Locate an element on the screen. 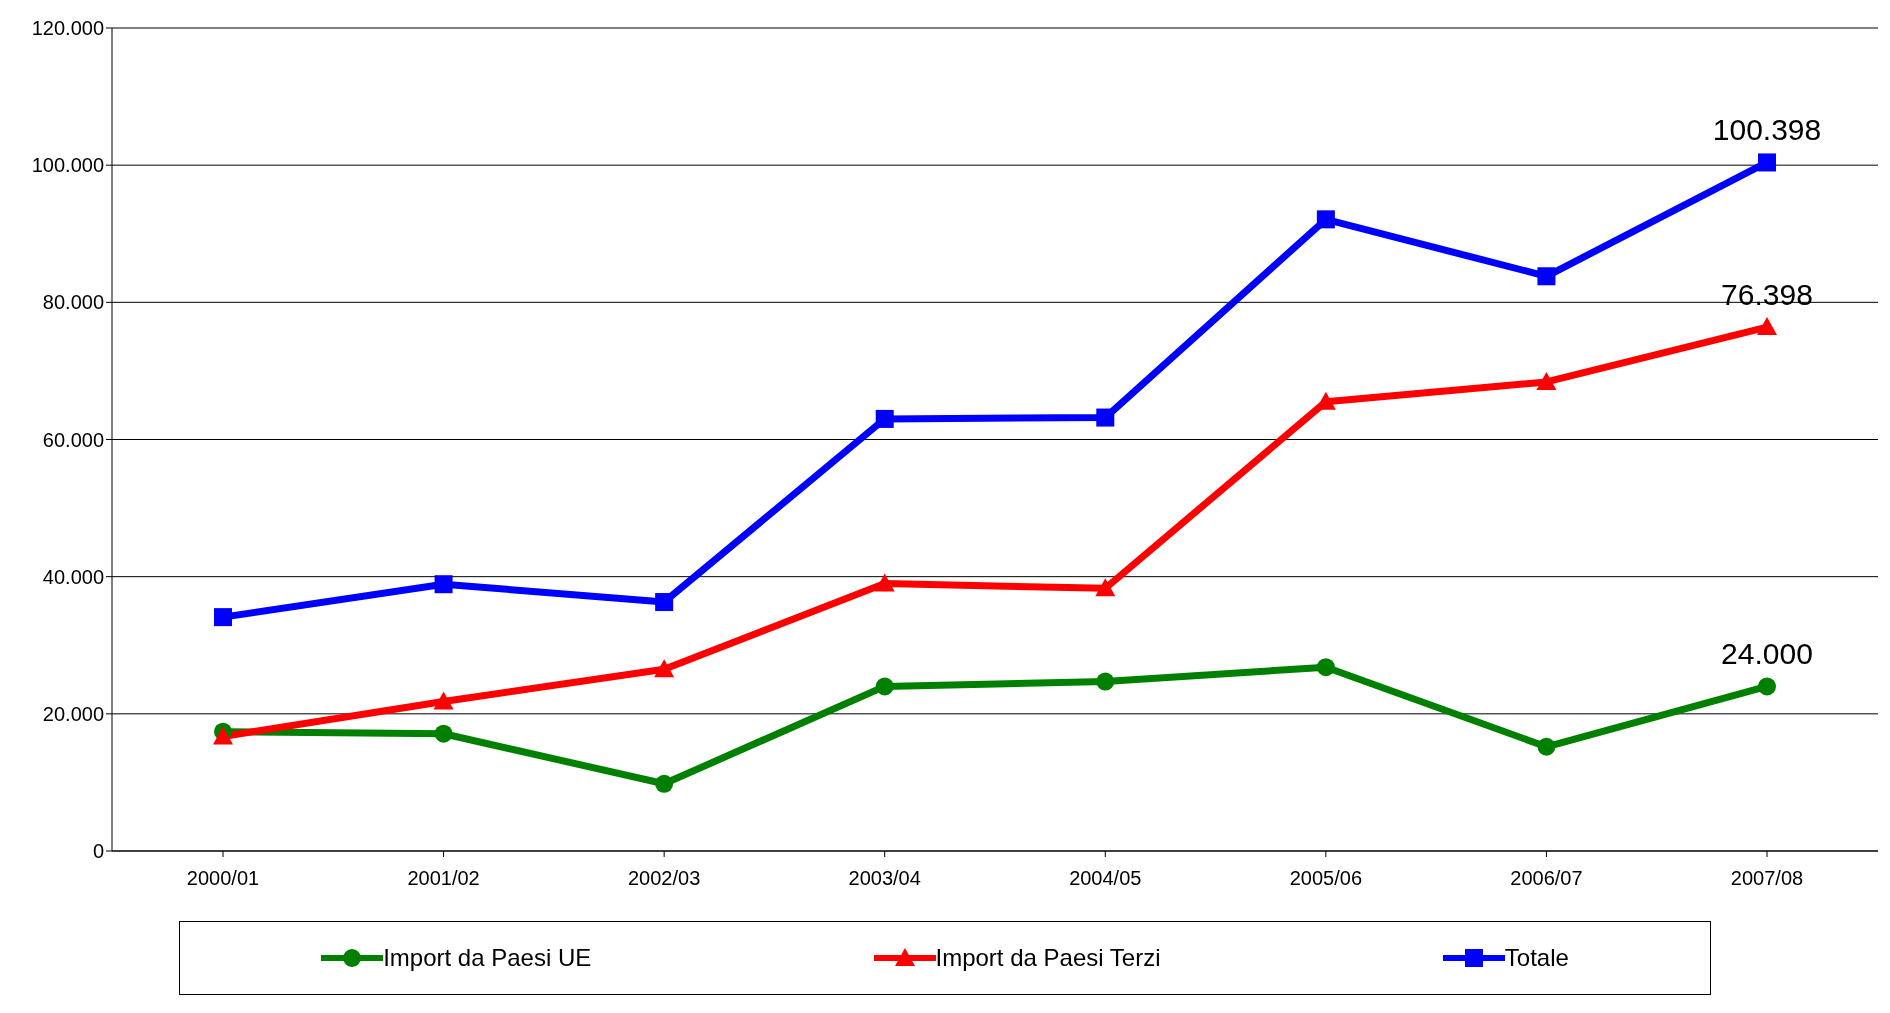 Image resolution: width=1890 pixels, height=1013 pixels. y-tick-label: 0 is located at coordinates (98, 851).